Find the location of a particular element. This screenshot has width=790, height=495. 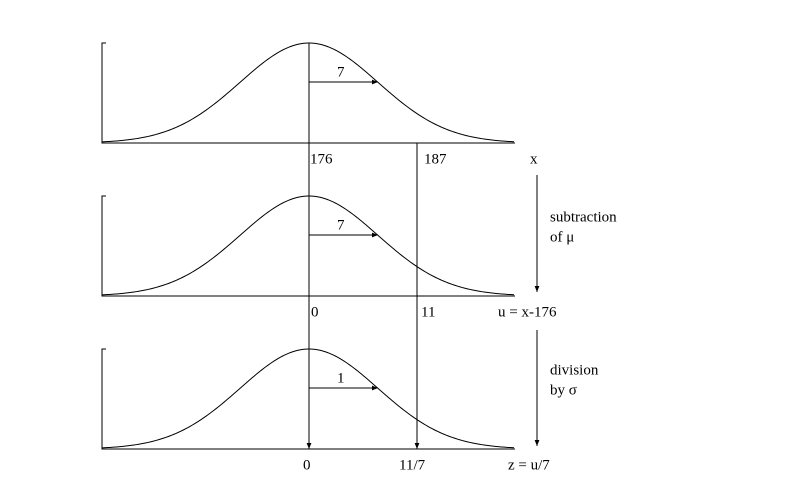

transition-label: division is located at coordinates (574, 370).